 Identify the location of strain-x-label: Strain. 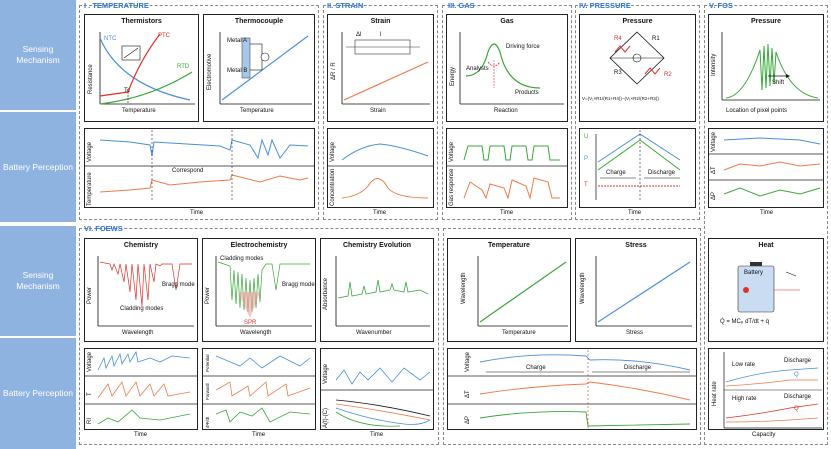
(378, 111).